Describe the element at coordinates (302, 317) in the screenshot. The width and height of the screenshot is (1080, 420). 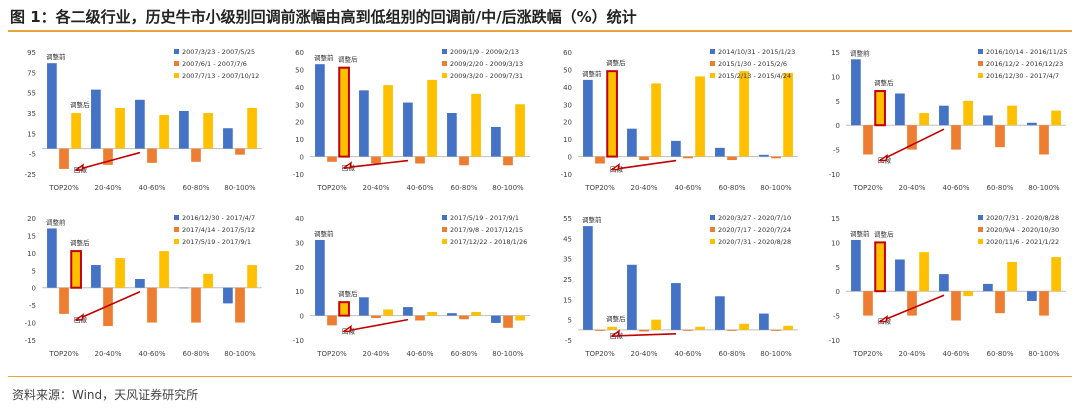
I see `y-tick-label: 0` at that location.